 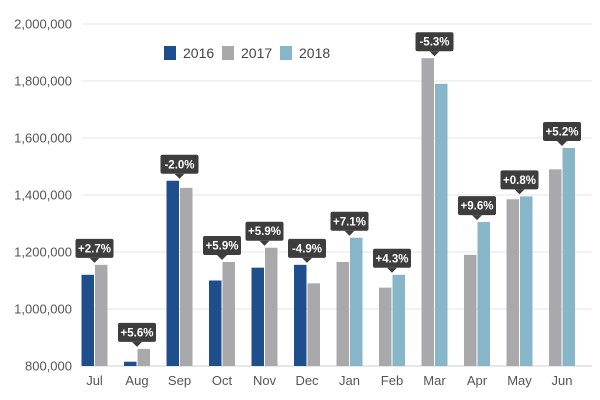 I want to click on x-tick-label: May, so click(x=519, y=380).